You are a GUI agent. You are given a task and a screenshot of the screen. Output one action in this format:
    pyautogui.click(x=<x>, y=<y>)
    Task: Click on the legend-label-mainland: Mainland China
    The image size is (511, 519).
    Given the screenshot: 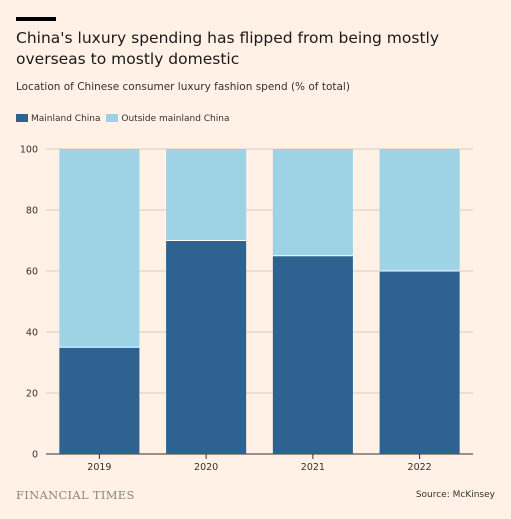 What is the action you would take?
    pyautogui.click(x=66, y=119)
    